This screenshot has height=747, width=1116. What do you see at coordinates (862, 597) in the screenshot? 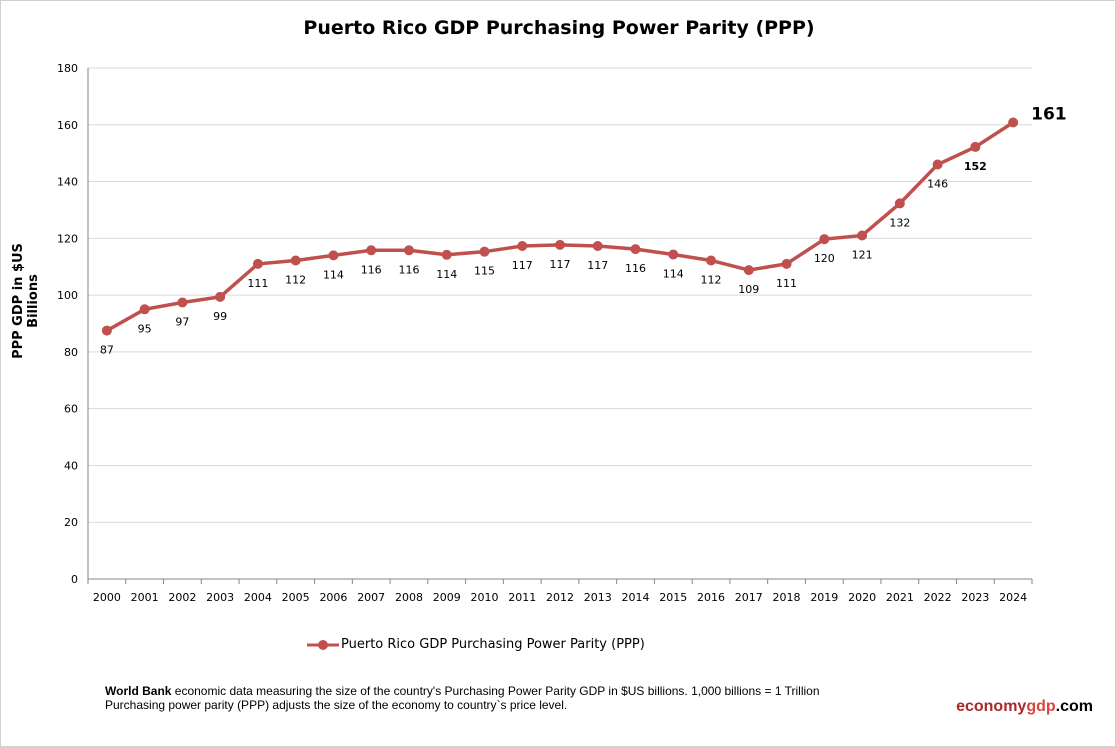
I see `x-tick-label: 2020` at bounding box center [862, 597].